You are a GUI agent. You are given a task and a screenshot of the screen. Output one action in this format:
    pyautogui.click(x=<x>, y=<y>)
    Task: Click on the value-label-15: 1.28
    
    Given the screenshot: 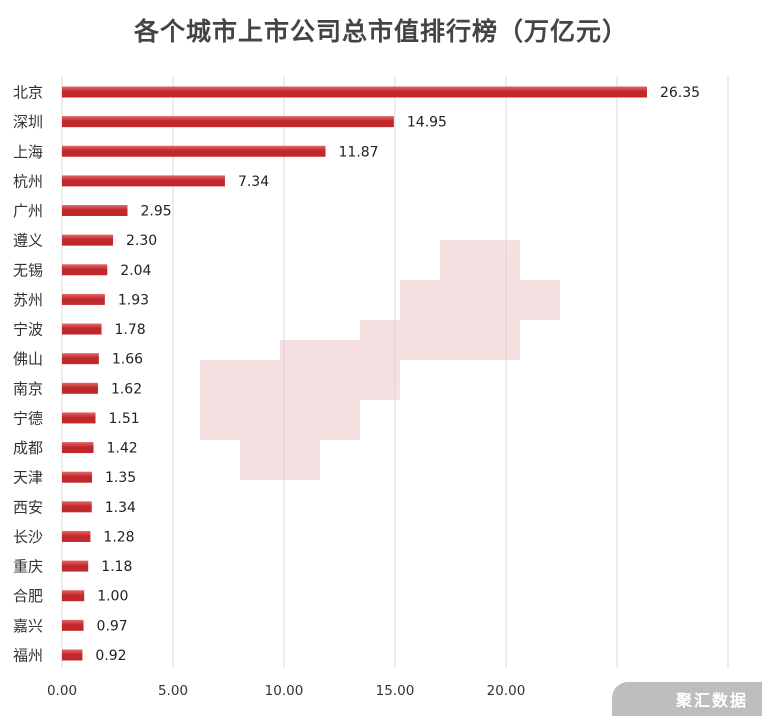 What is the action you would take?
    pyautogui.click(x=118, y=537)
    